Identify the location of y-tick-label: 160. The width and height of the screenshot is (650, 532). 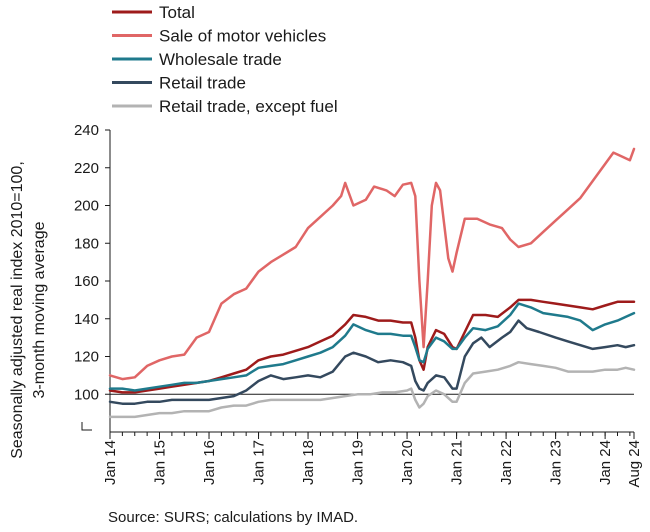
(86, 281).